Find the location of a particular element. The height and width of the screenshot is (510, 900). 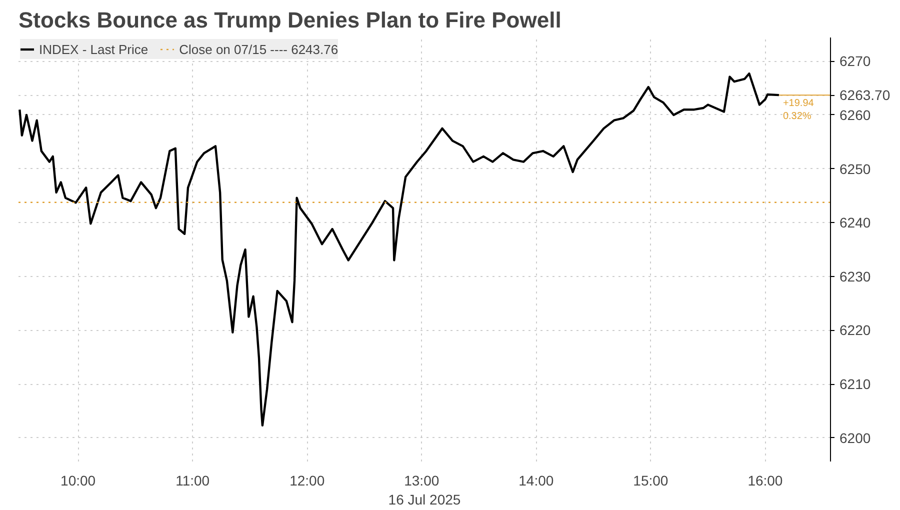

x-tick-label: 14:00 is located at coordinates (536, 480).